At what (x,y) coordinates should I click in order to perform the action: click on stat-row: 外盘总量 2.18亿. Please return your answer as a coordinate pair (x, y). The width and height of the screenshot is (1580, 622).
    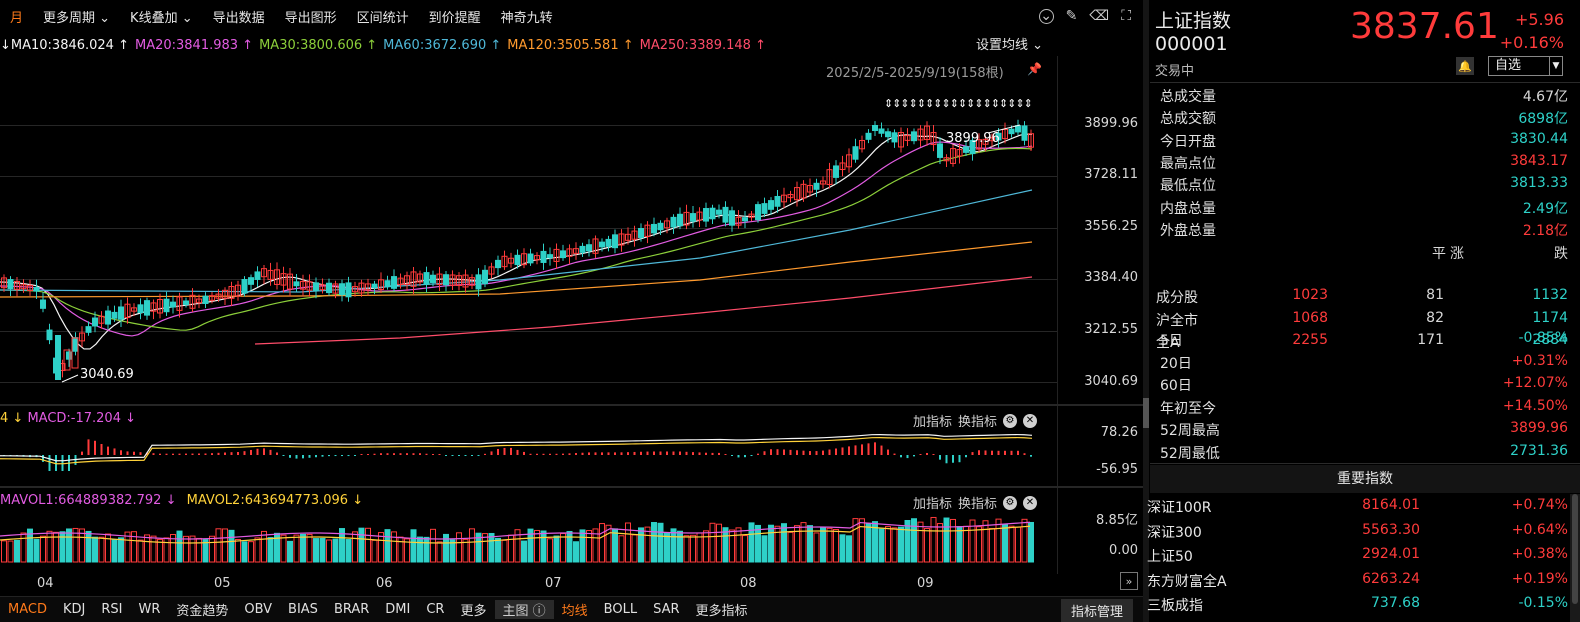
    Looking at the image, I should click on (1359, 231).